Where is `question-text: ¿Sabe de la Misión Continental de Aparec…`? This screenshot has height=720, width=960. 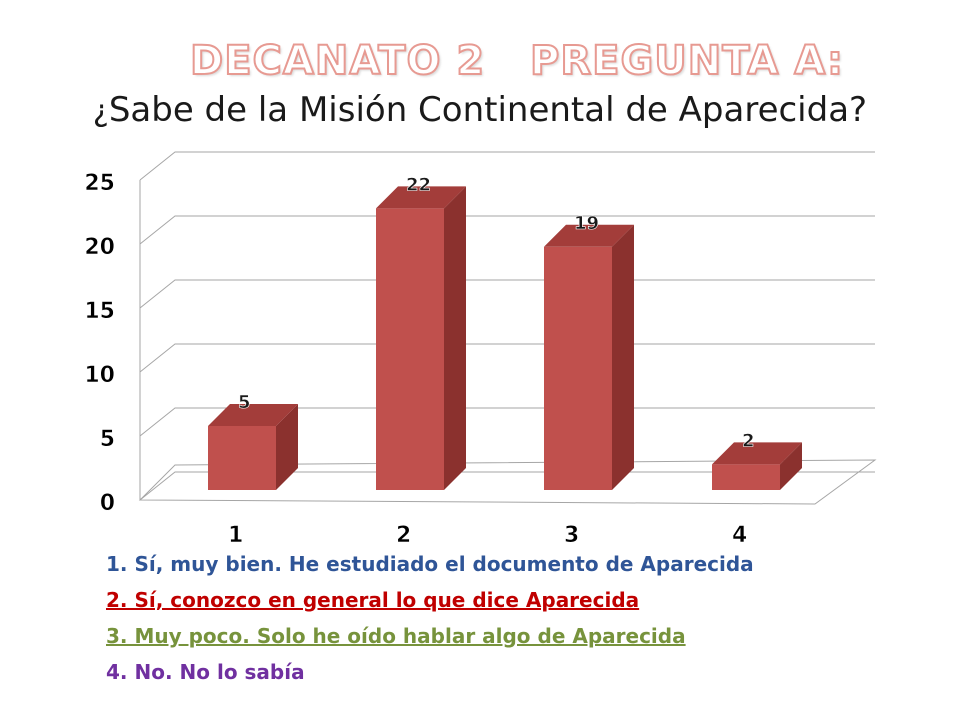
question-text: ¿Sabe de la Misión Continental de Aparec… is located at coordinates (480, 110).